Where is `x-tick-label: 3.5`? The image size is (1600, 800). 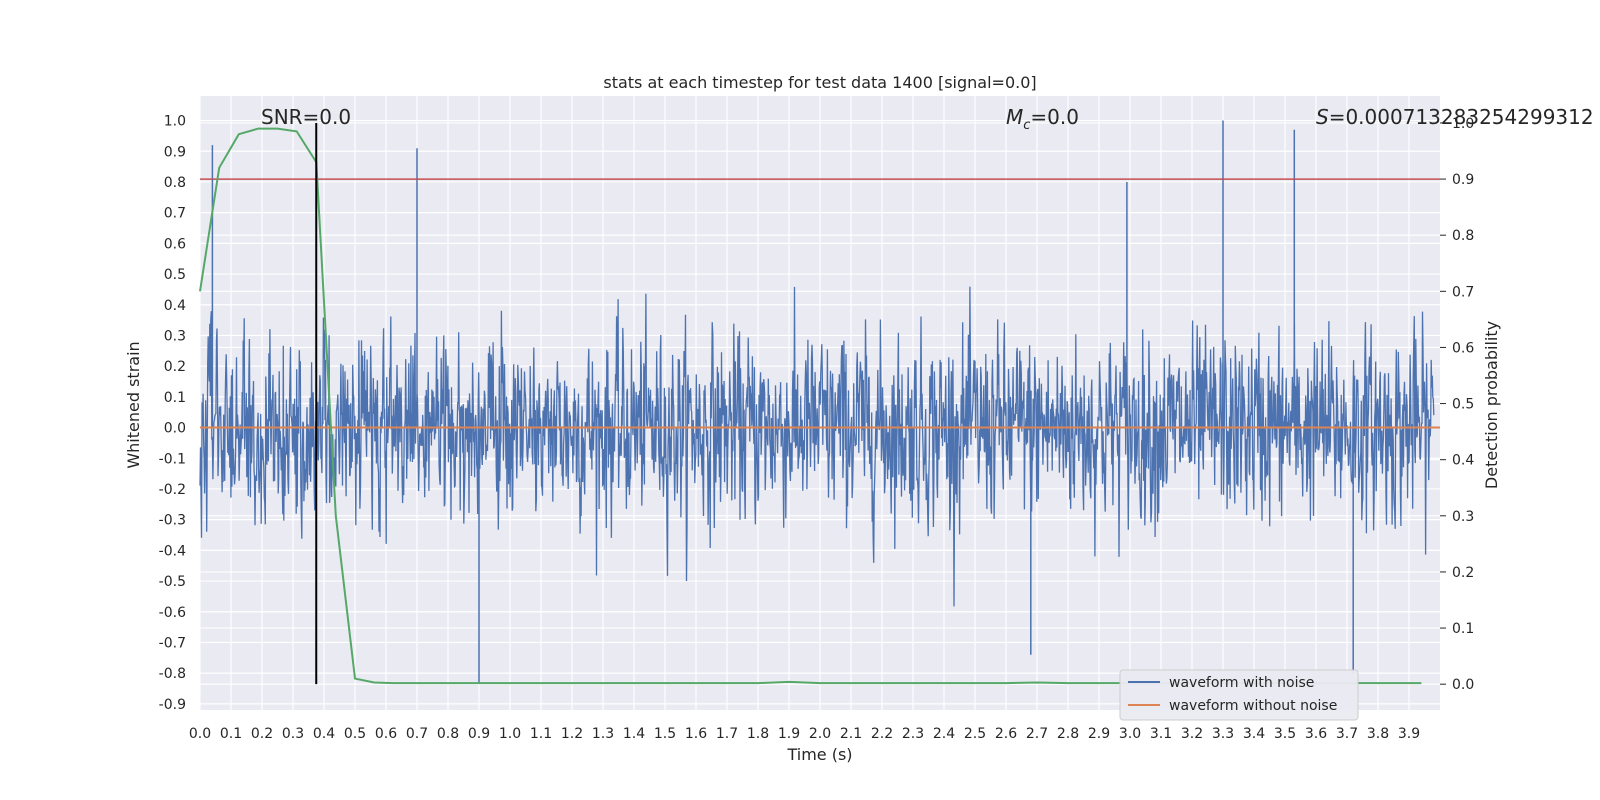
x-tick-label: 3.5 is located at coordinates (1285, 734).